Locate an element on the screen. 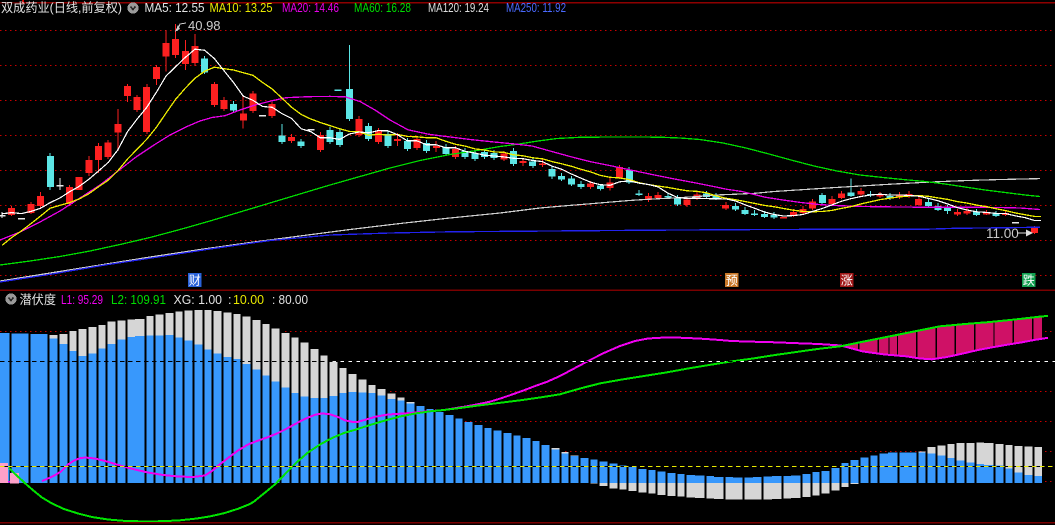 Image resolution: width=1055 pixels, height=525 pixels. svg-text: XG: 1.00 is located at coordinates (198, 300).